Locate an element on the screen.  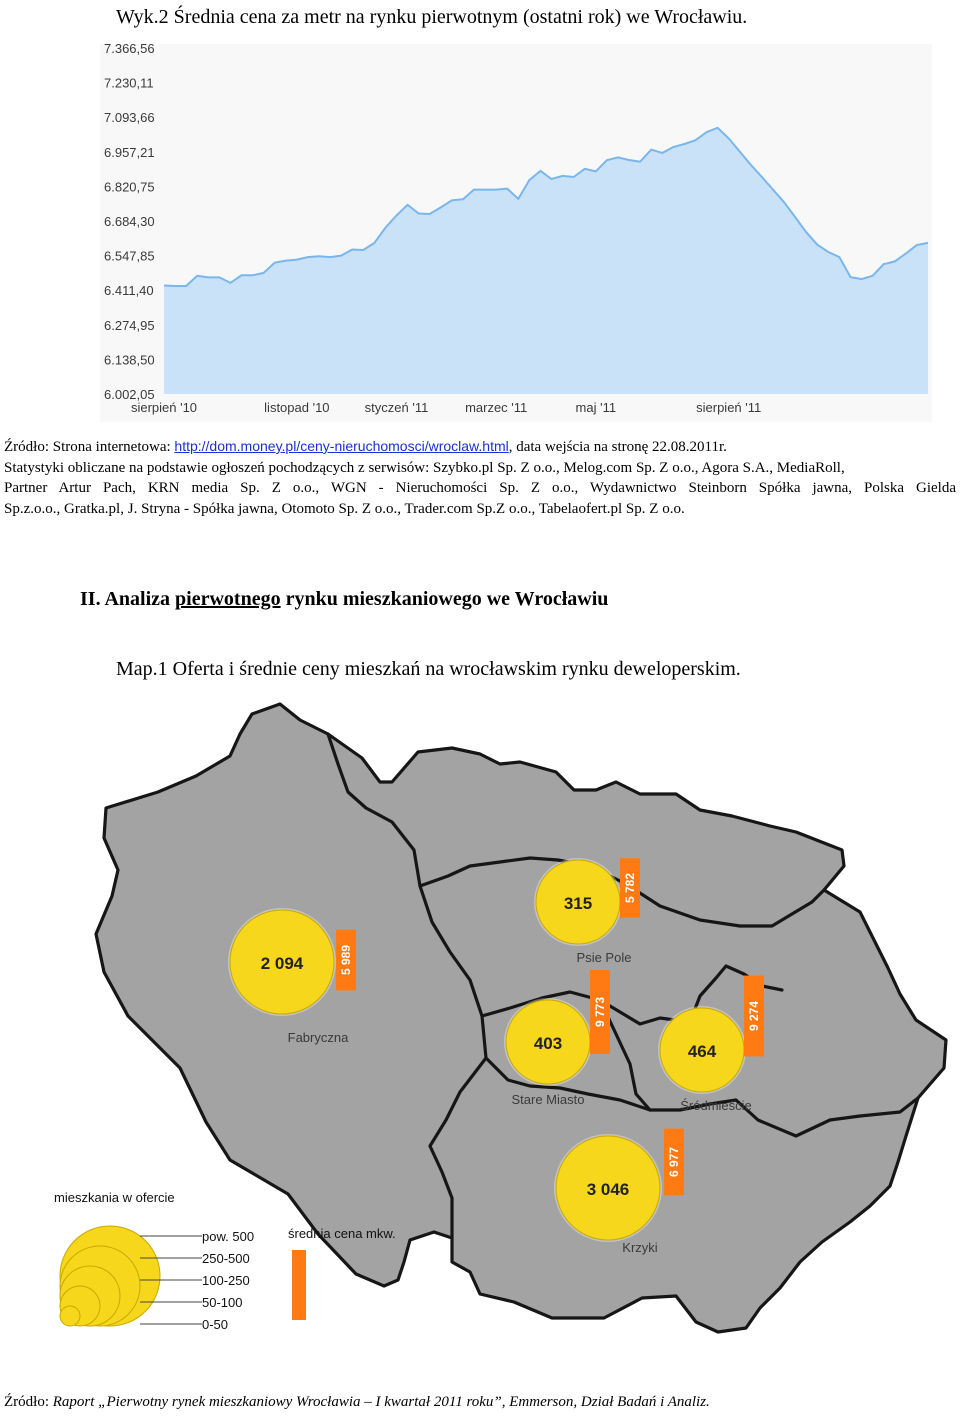
legend-offers-circle is located at coordinates (70, 1316).